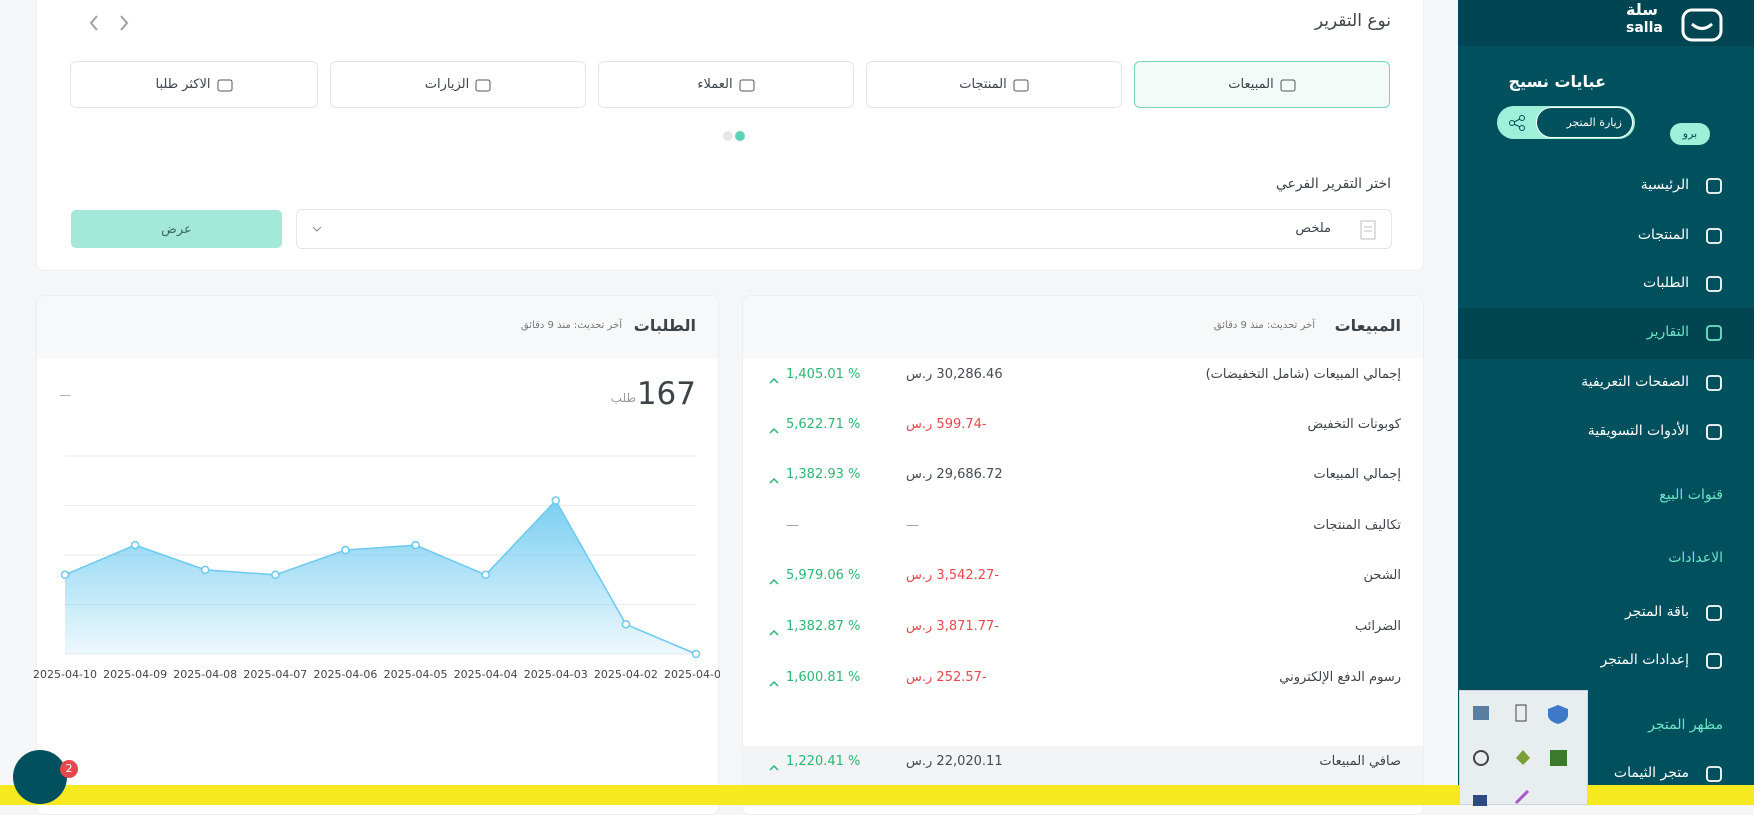 The height and width of the screenshot is (815, 1754). What do you see at coordinates (1635, 382) in the screenshot?
I see `menu-item: الصفحات التعريفية` at bounding box center [1635, 382].